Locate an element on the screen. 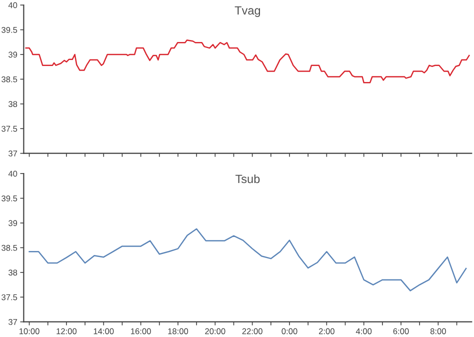 This screenshot has width=474, height=337. x-tick-label: 22:00 is located at coordinates (252, 331).